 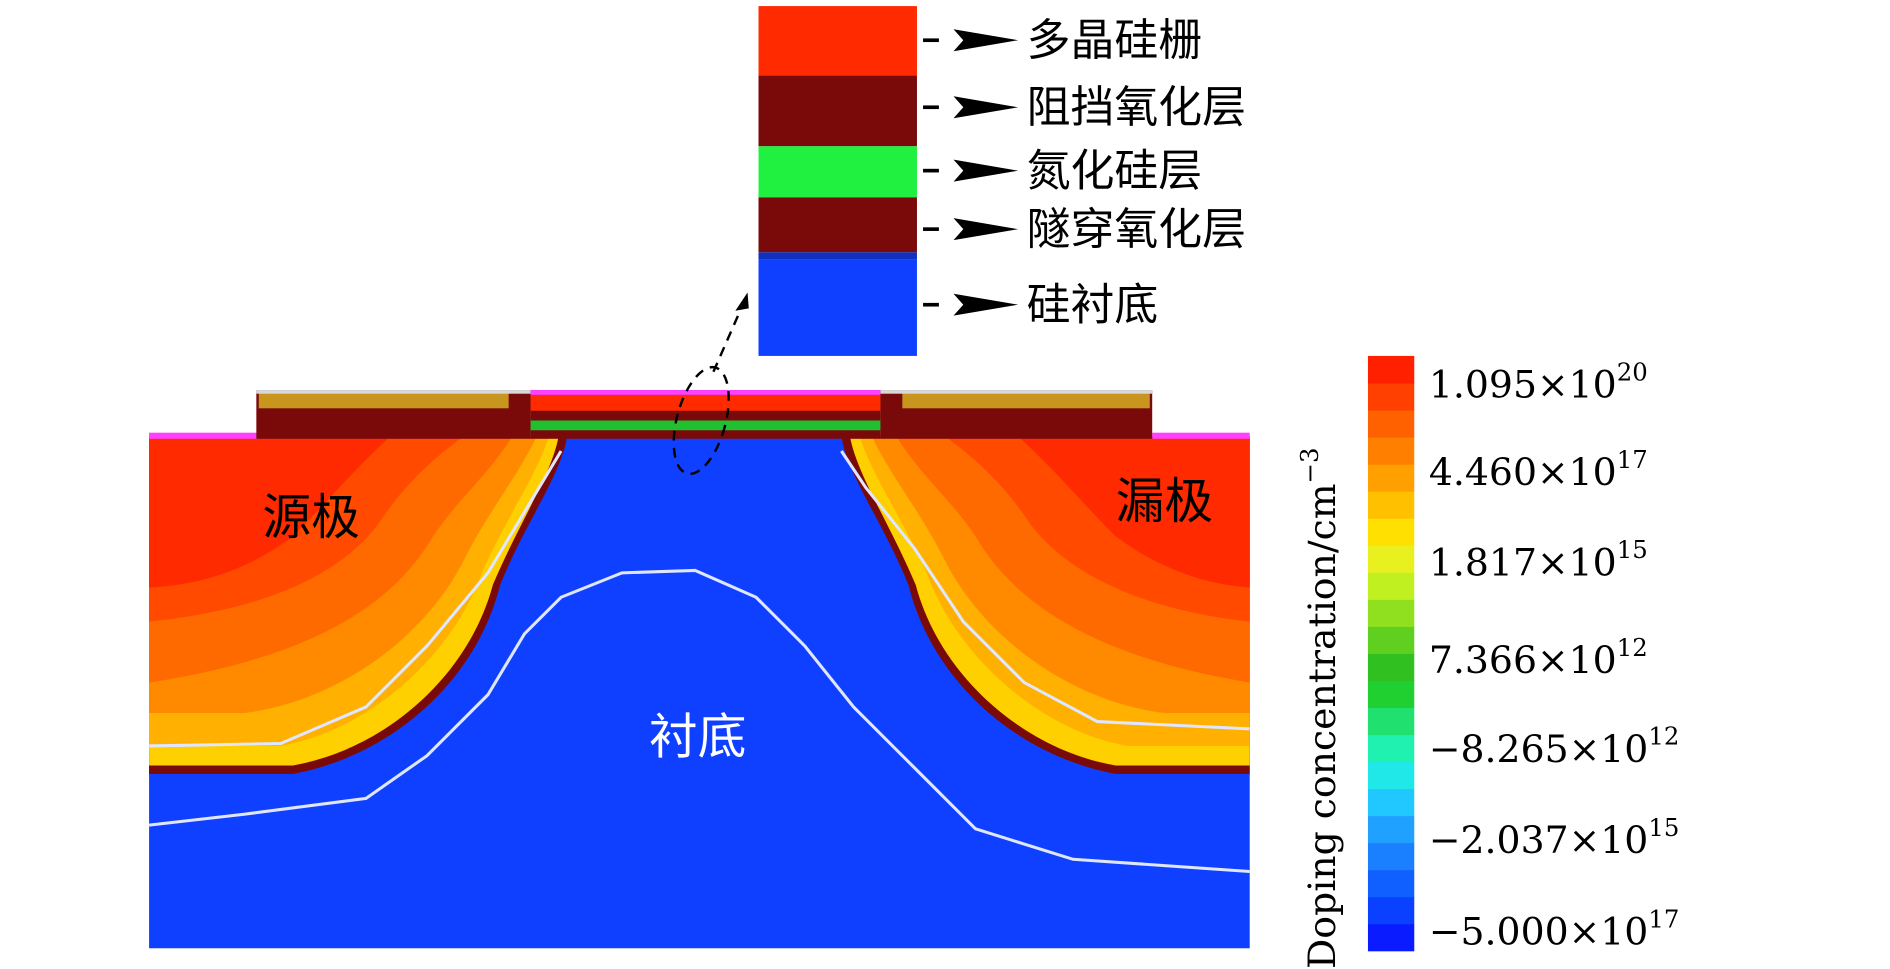 I want to click on colorbar-tick-label: 1.817×1015, so click(x=1538, y=559).